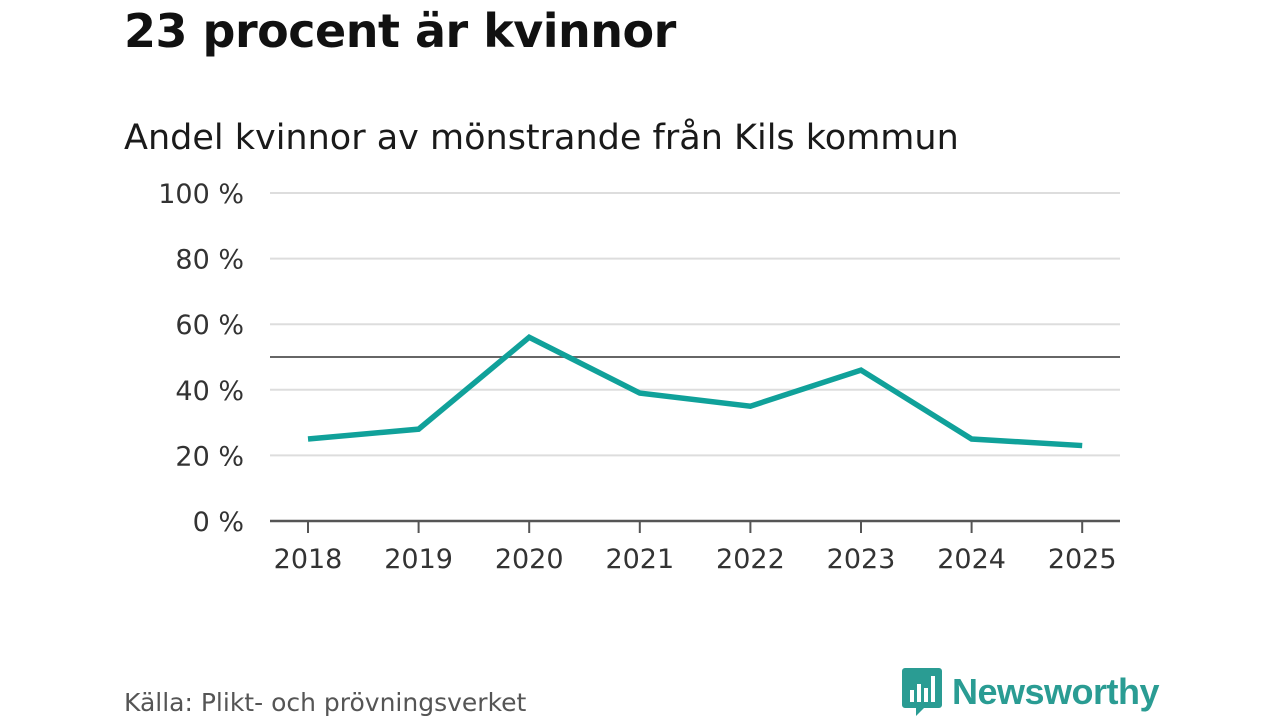  Describe the element at coordinates (922, 692) in the screenshot. I see `newsworthy-logo-icon` at that location.